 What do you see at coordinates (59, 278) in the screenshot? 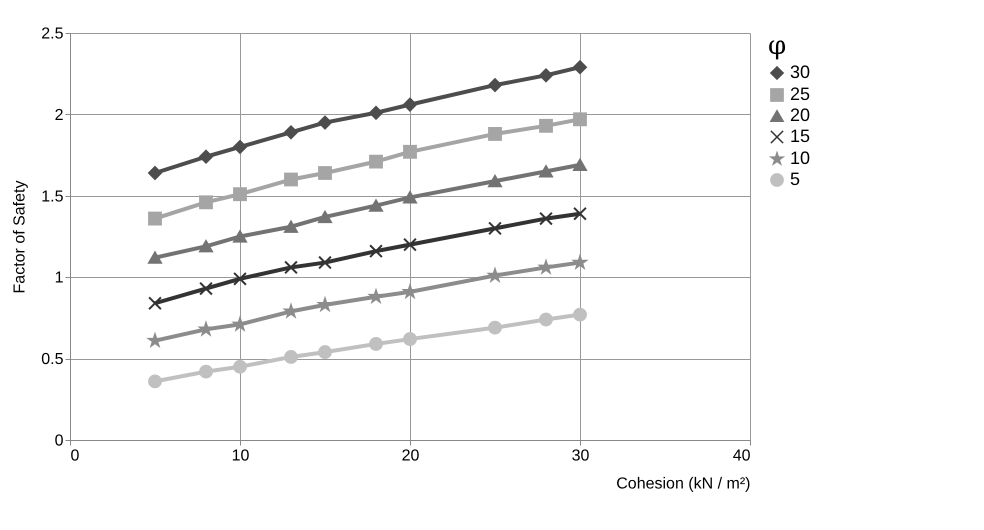
I see `y-tick-label: 1` at bounding box center [59, 278].